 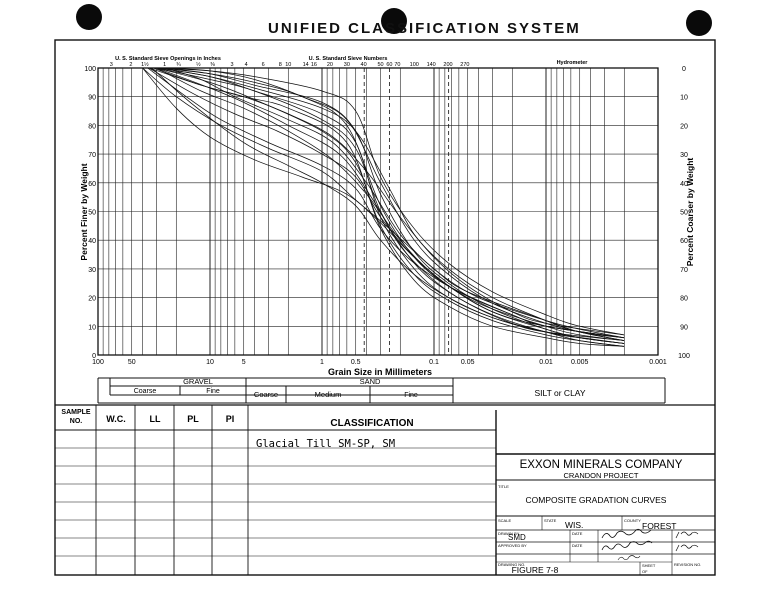 What do you see at coordinates (94, 356) in the screenshot?
I see `y-tick-label: 0` at bounding box center [94, 356].